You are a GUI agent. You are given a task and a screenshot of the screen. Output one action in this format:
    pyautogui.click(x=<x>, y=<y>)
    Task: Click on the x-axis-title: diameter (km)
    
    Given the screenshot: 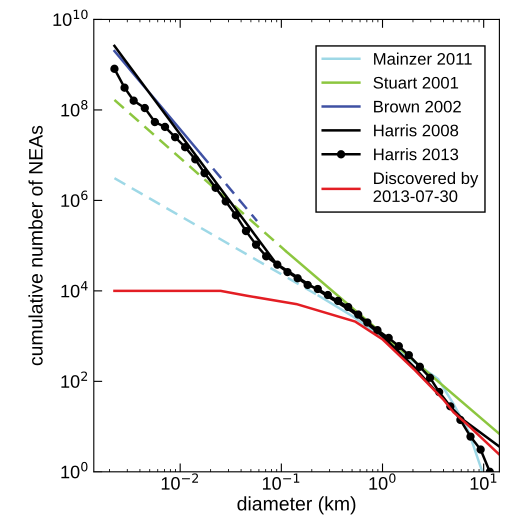 What is the action you would take?
    pyautogui.click(x=296, y=505)
    